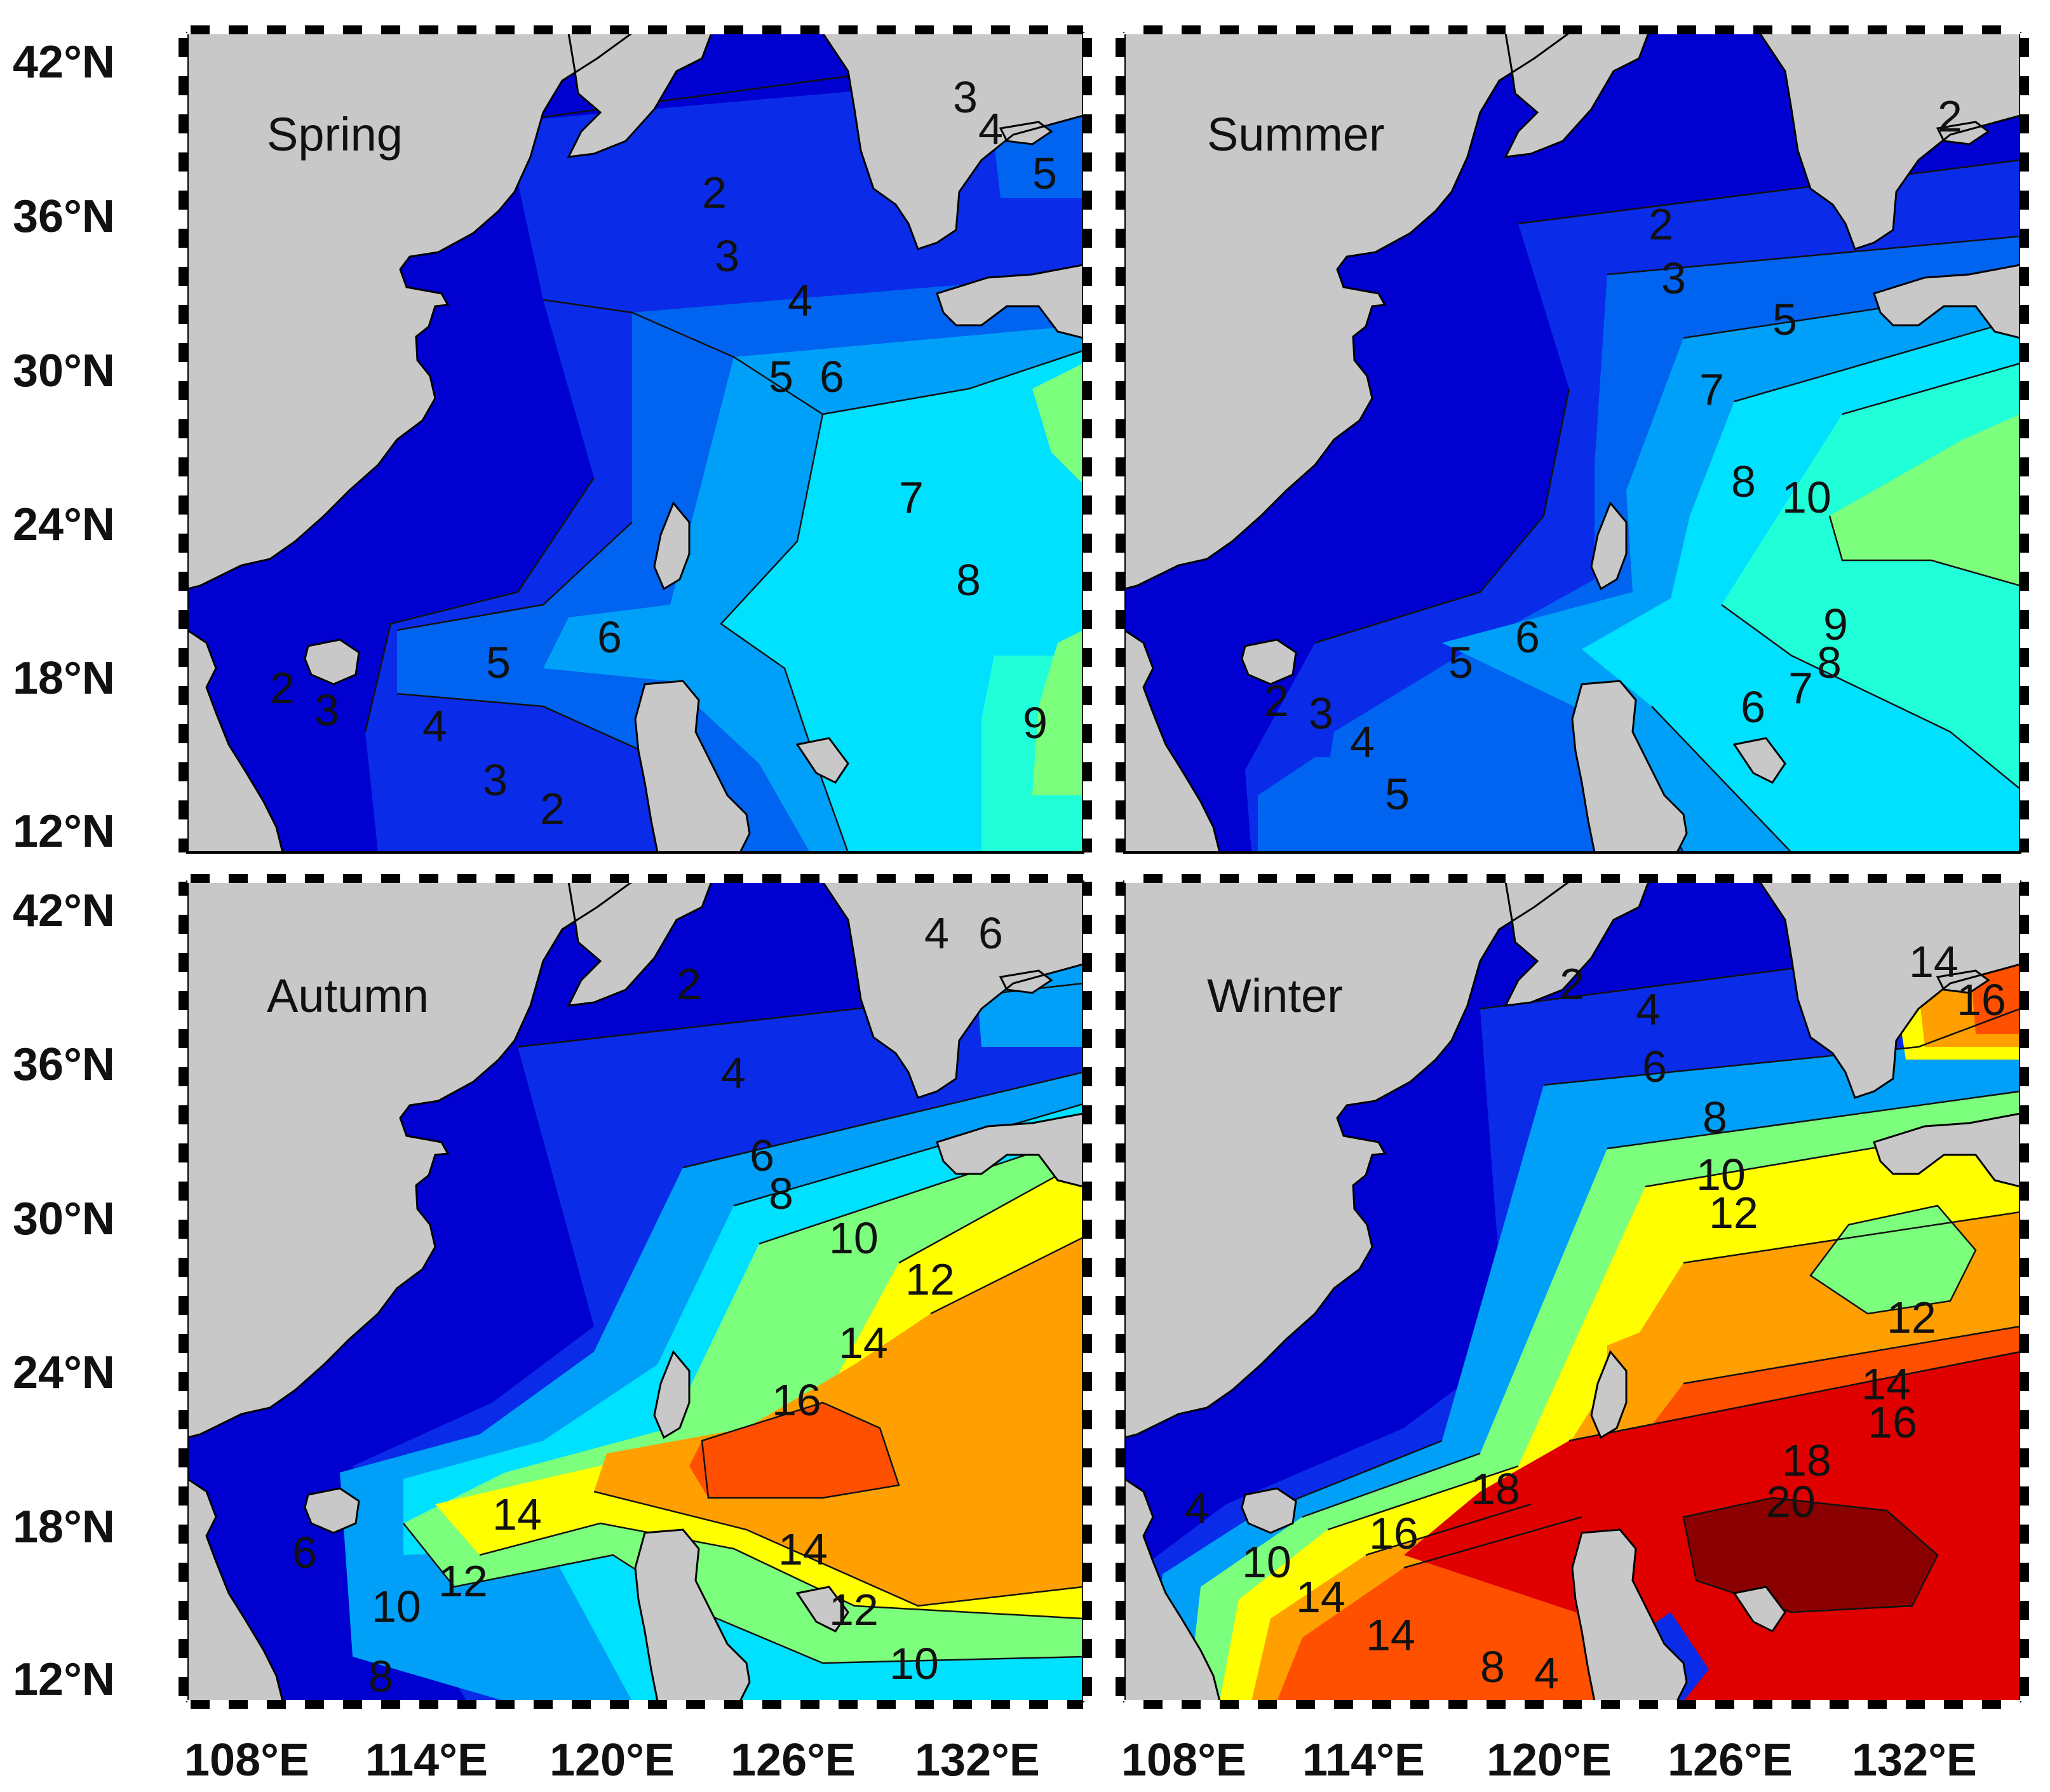 This screenshot has width=2050, height=1792. Describe the element at coordinates (348, 995) in the screenshot. I see `season-label: Autumn` at that location.